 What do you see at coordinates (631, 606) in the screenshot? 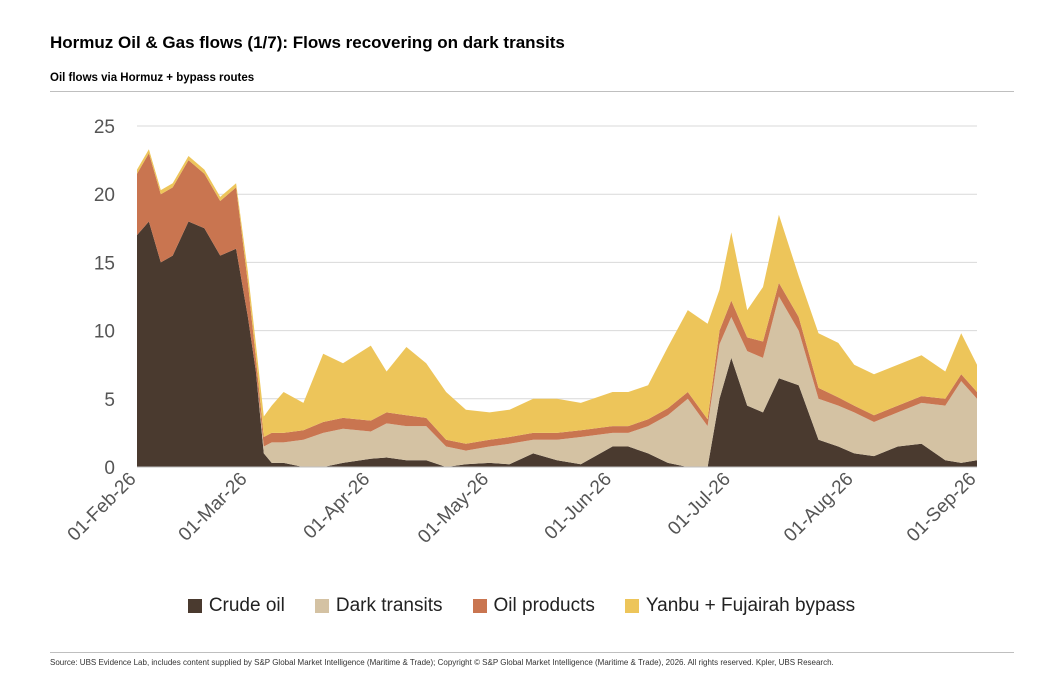
I see `legend-swatch-bypass` at bounding box center [631, 606].